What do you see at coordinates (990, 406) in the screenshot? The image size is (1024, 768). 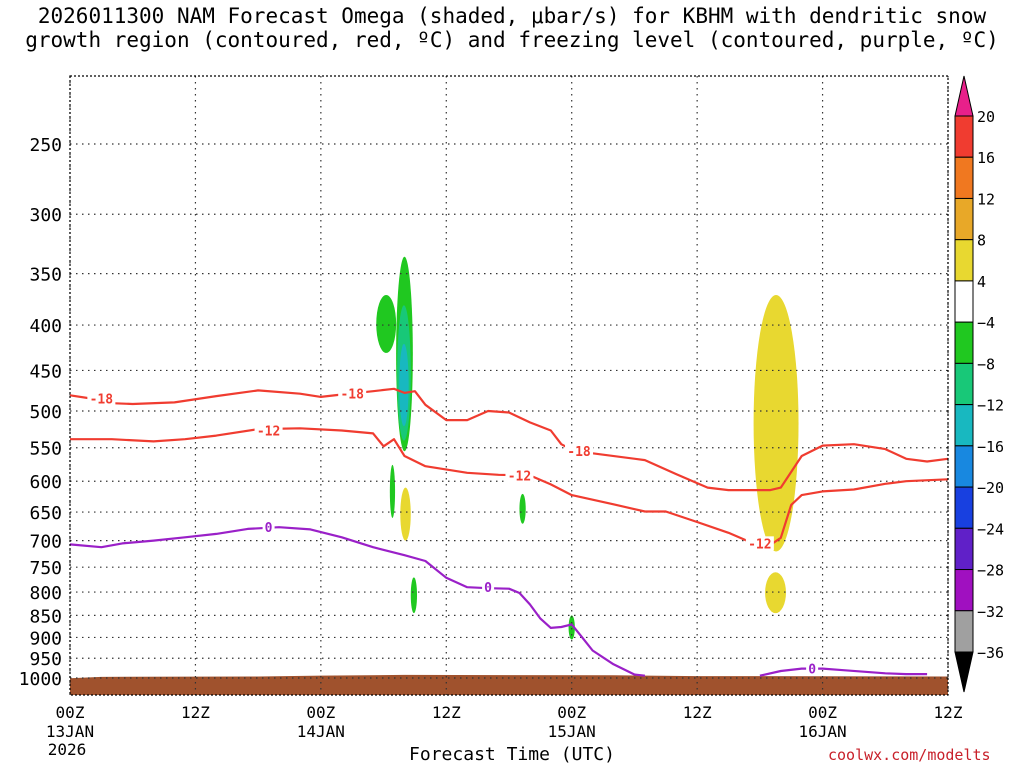 I see `colorbar-label-7: −12` at bounding box center [990, 406].